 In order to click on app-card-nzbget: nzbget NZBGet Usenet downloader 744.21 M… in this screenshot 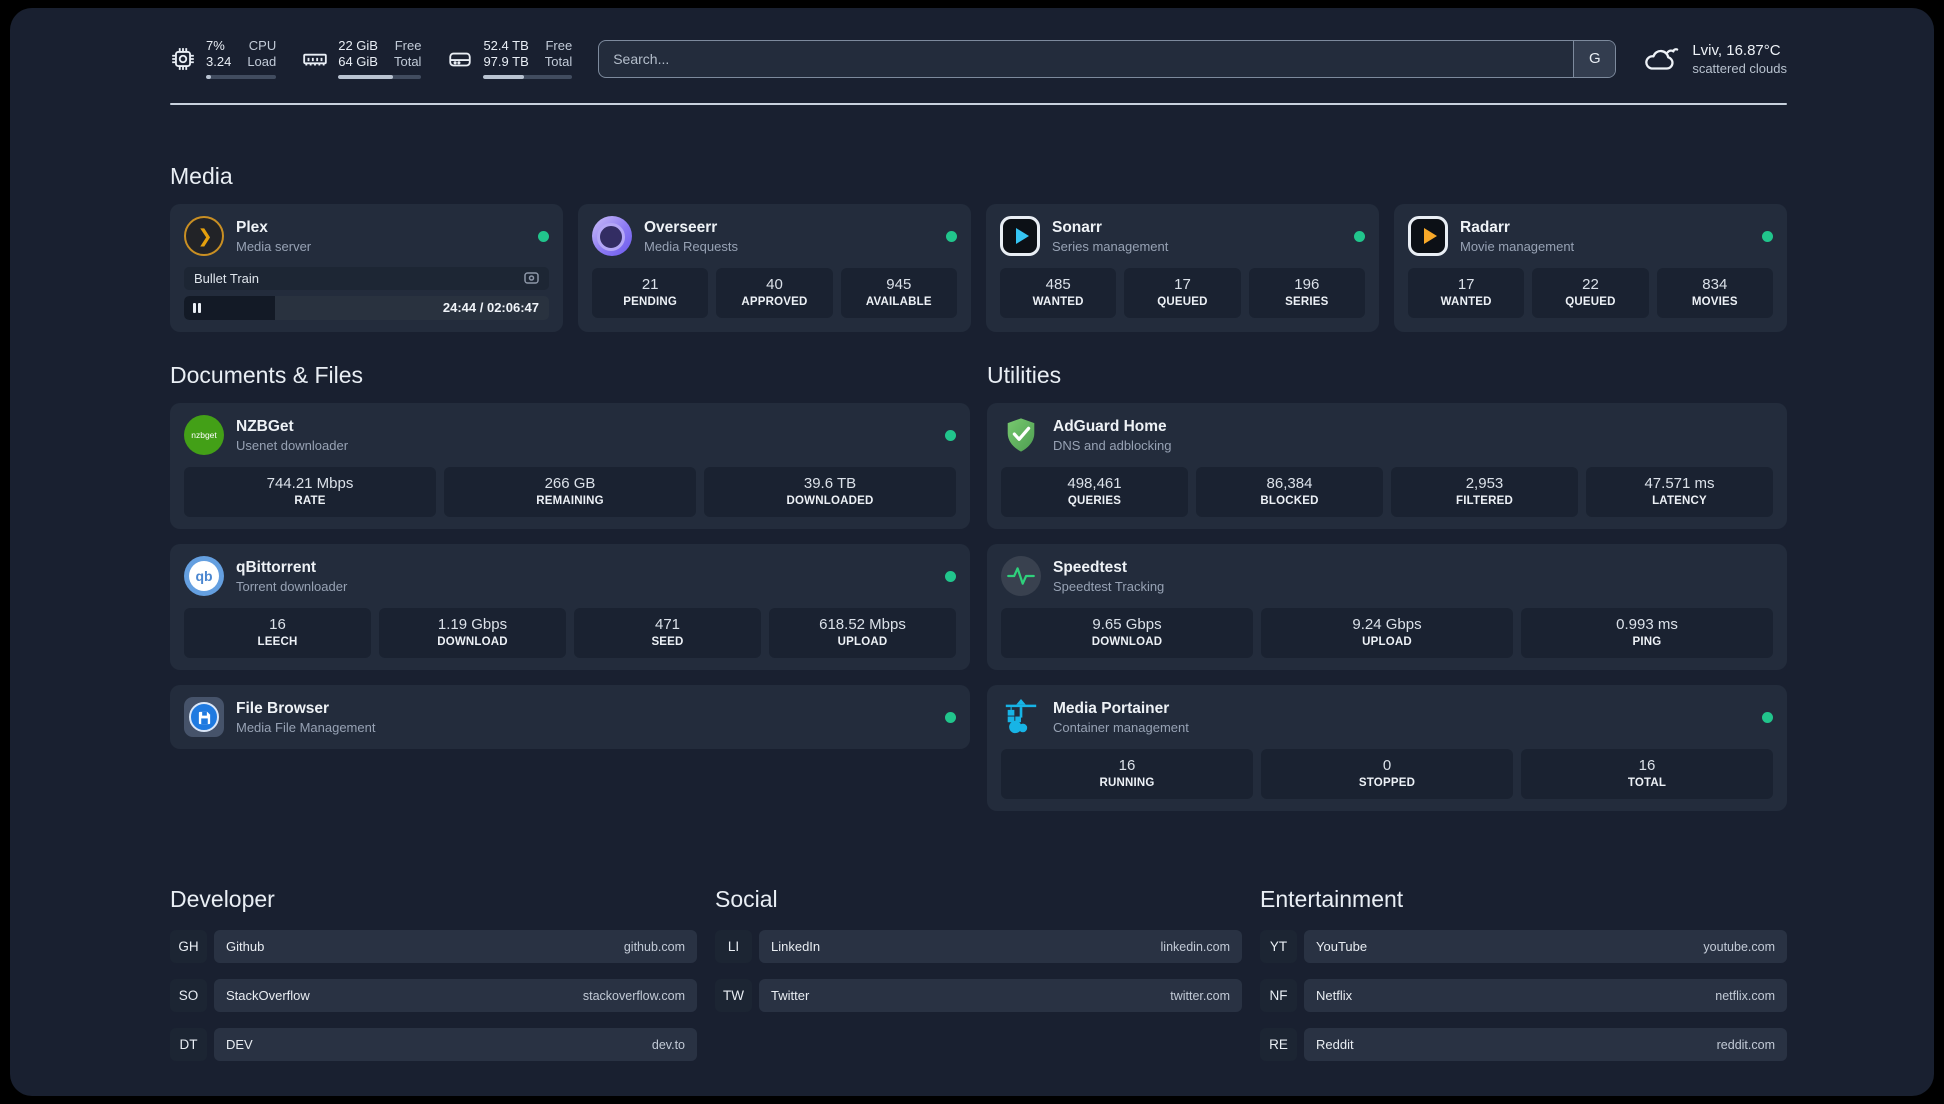, I will do `click(570, 466)`.